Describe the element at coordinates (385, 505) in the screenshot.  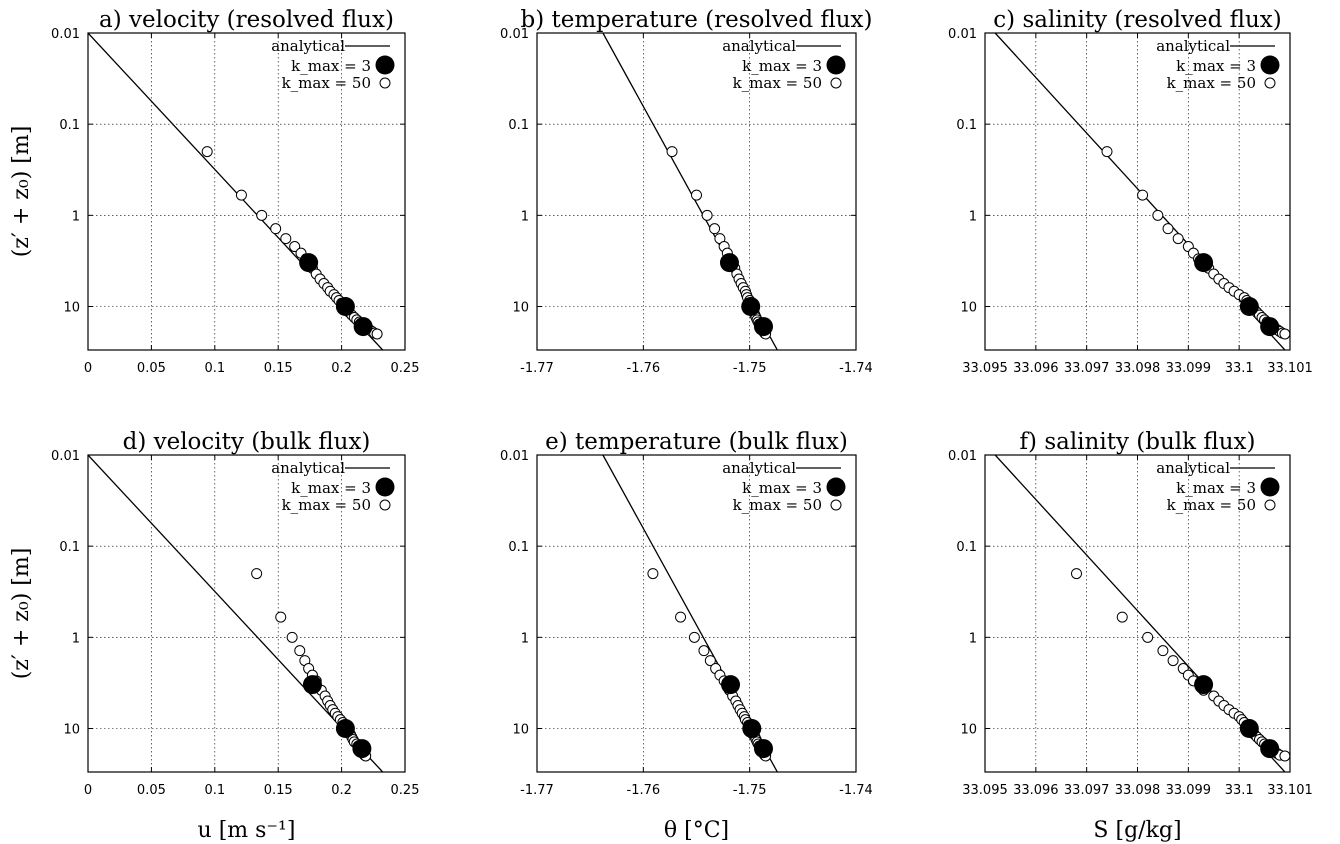
I see `legend-marker-kmax50` at that location.